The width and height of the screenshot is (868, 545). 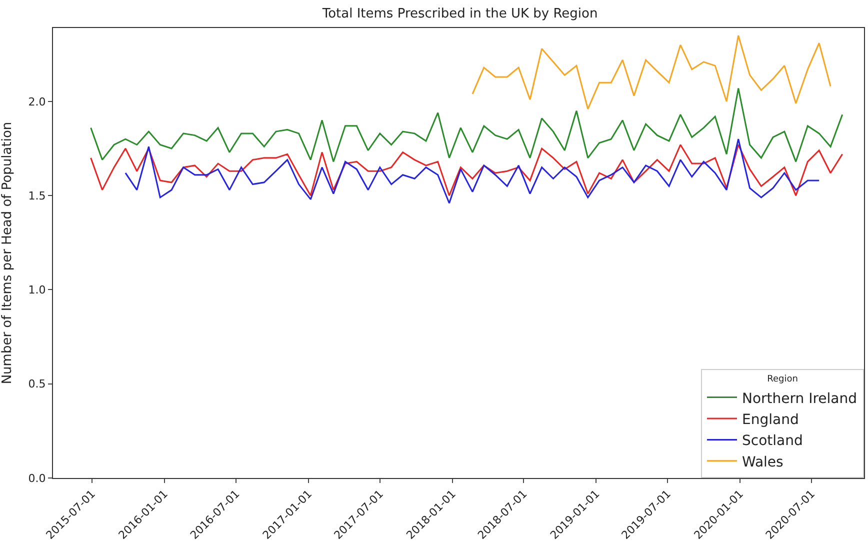 I want to click on y-tick-label: 0.5, so click(x=37, y=384).